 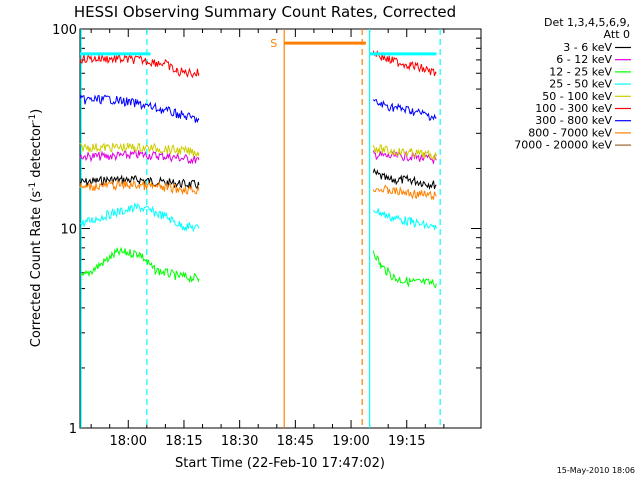 I want to click on x-tick-label: 18:15, so click(x=183, y=441).